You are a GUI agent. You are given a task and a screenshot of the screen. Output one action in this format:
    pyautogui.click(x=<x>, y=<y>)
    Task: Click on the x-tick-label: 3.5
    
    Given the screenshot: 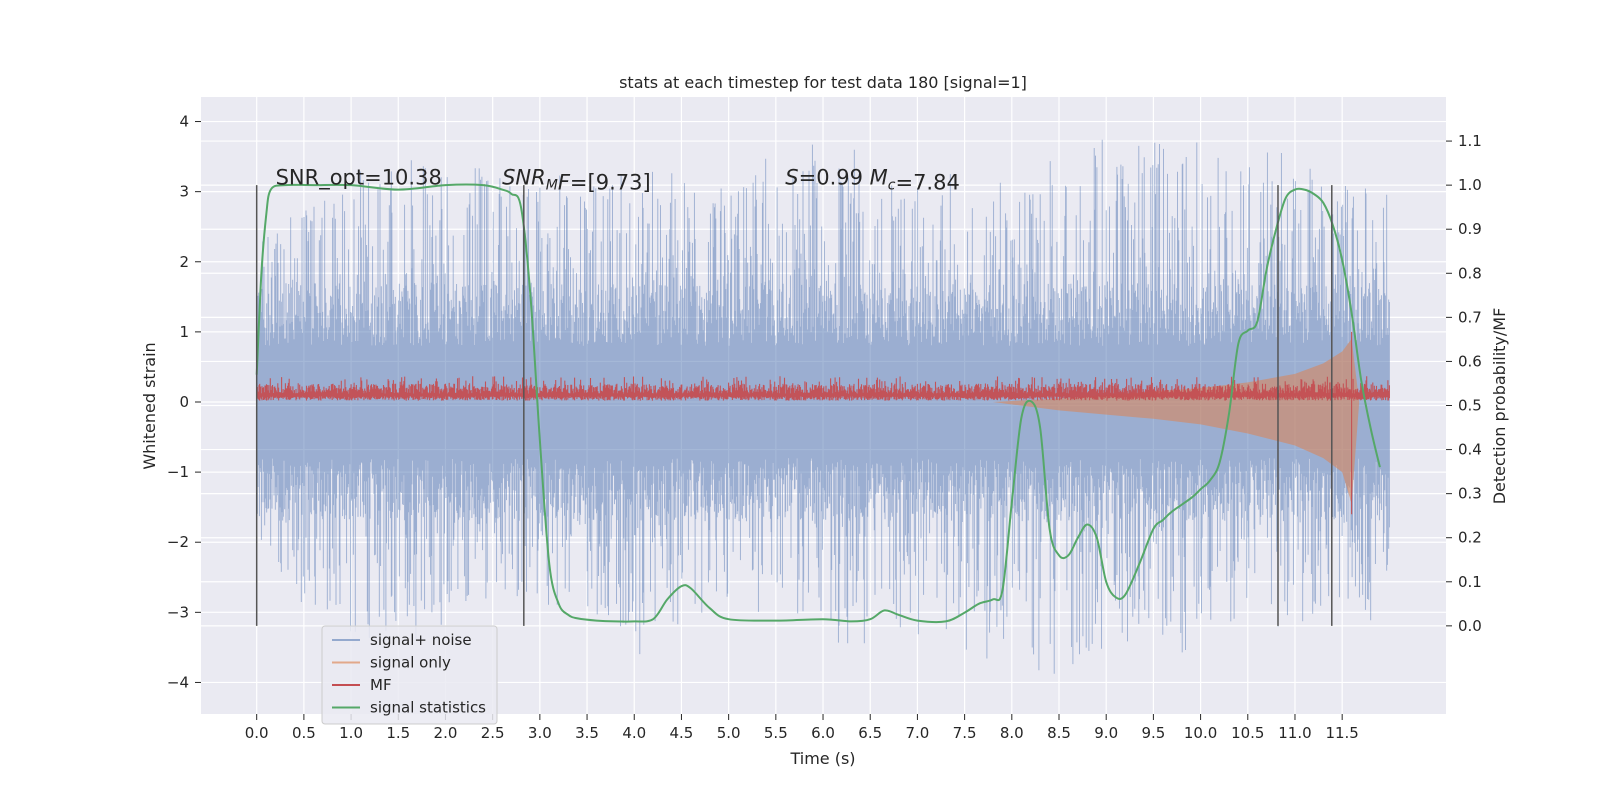 What is the action you would take?
    pyautogui.click(x=587, y=733)
    